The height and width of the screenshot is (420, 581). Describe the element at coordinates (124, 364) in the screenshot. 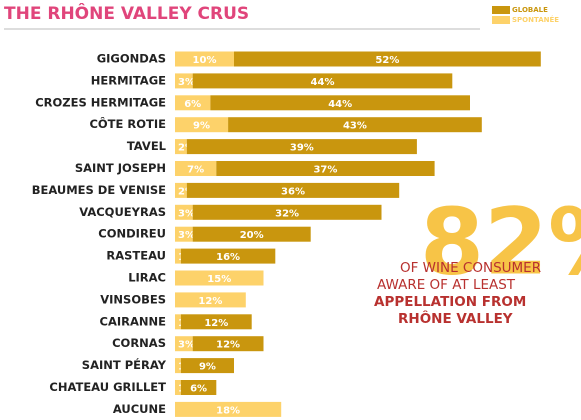

I see `category-label: SAINT PÉRAY` at that location.